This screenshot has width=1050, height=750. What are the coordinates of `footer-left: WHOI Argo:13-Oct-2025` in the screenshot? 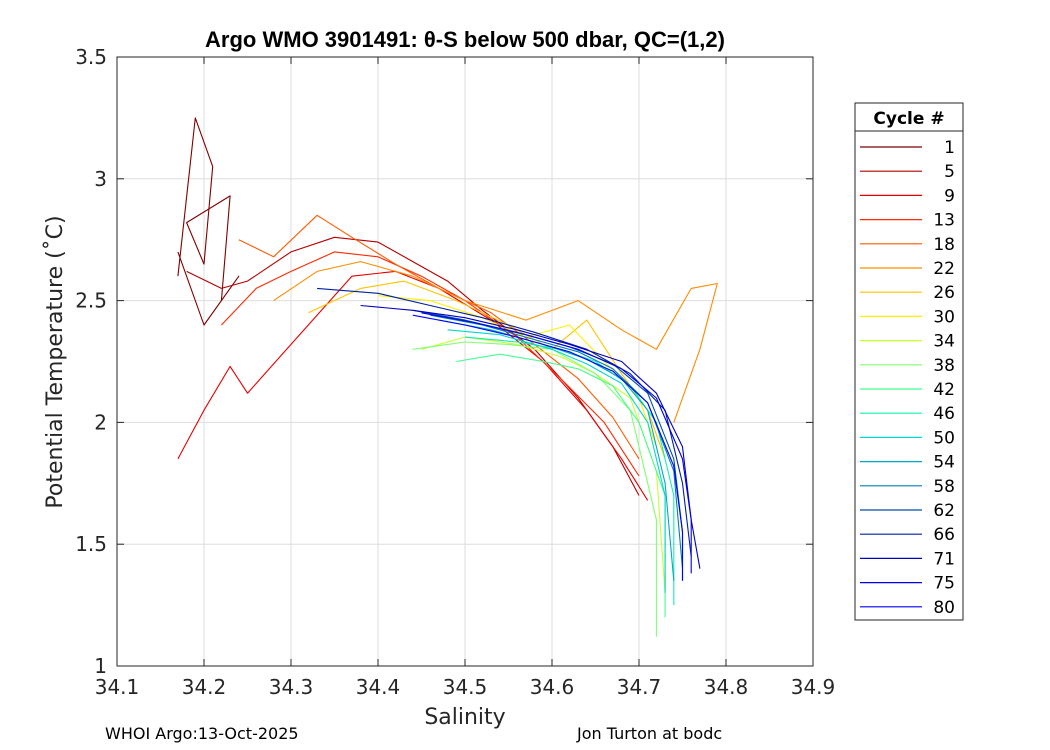 It's located at (202, 733).